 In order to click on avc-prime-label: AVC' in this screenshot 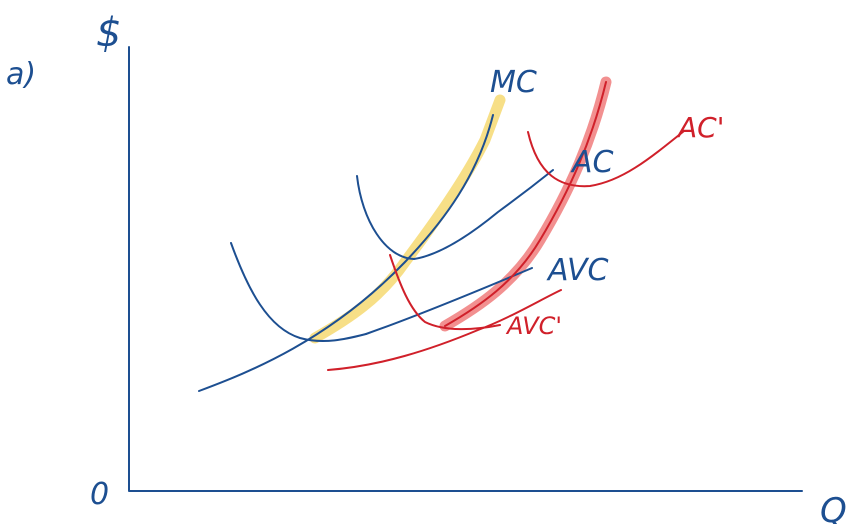, I will do `click(533, 326)`.